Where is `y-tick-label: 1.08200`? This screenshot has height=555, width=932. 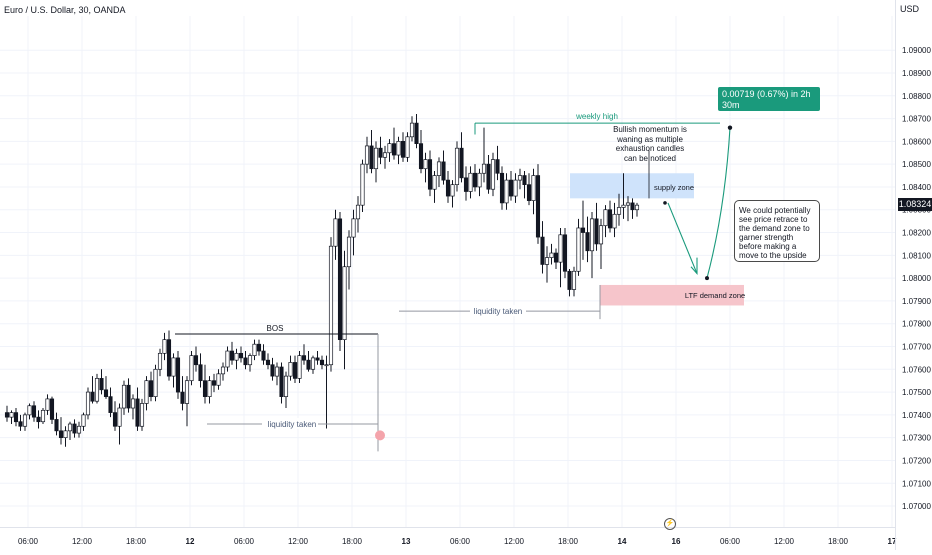 y-tick-label: 1.08200 is located at coordinates (916, 233).